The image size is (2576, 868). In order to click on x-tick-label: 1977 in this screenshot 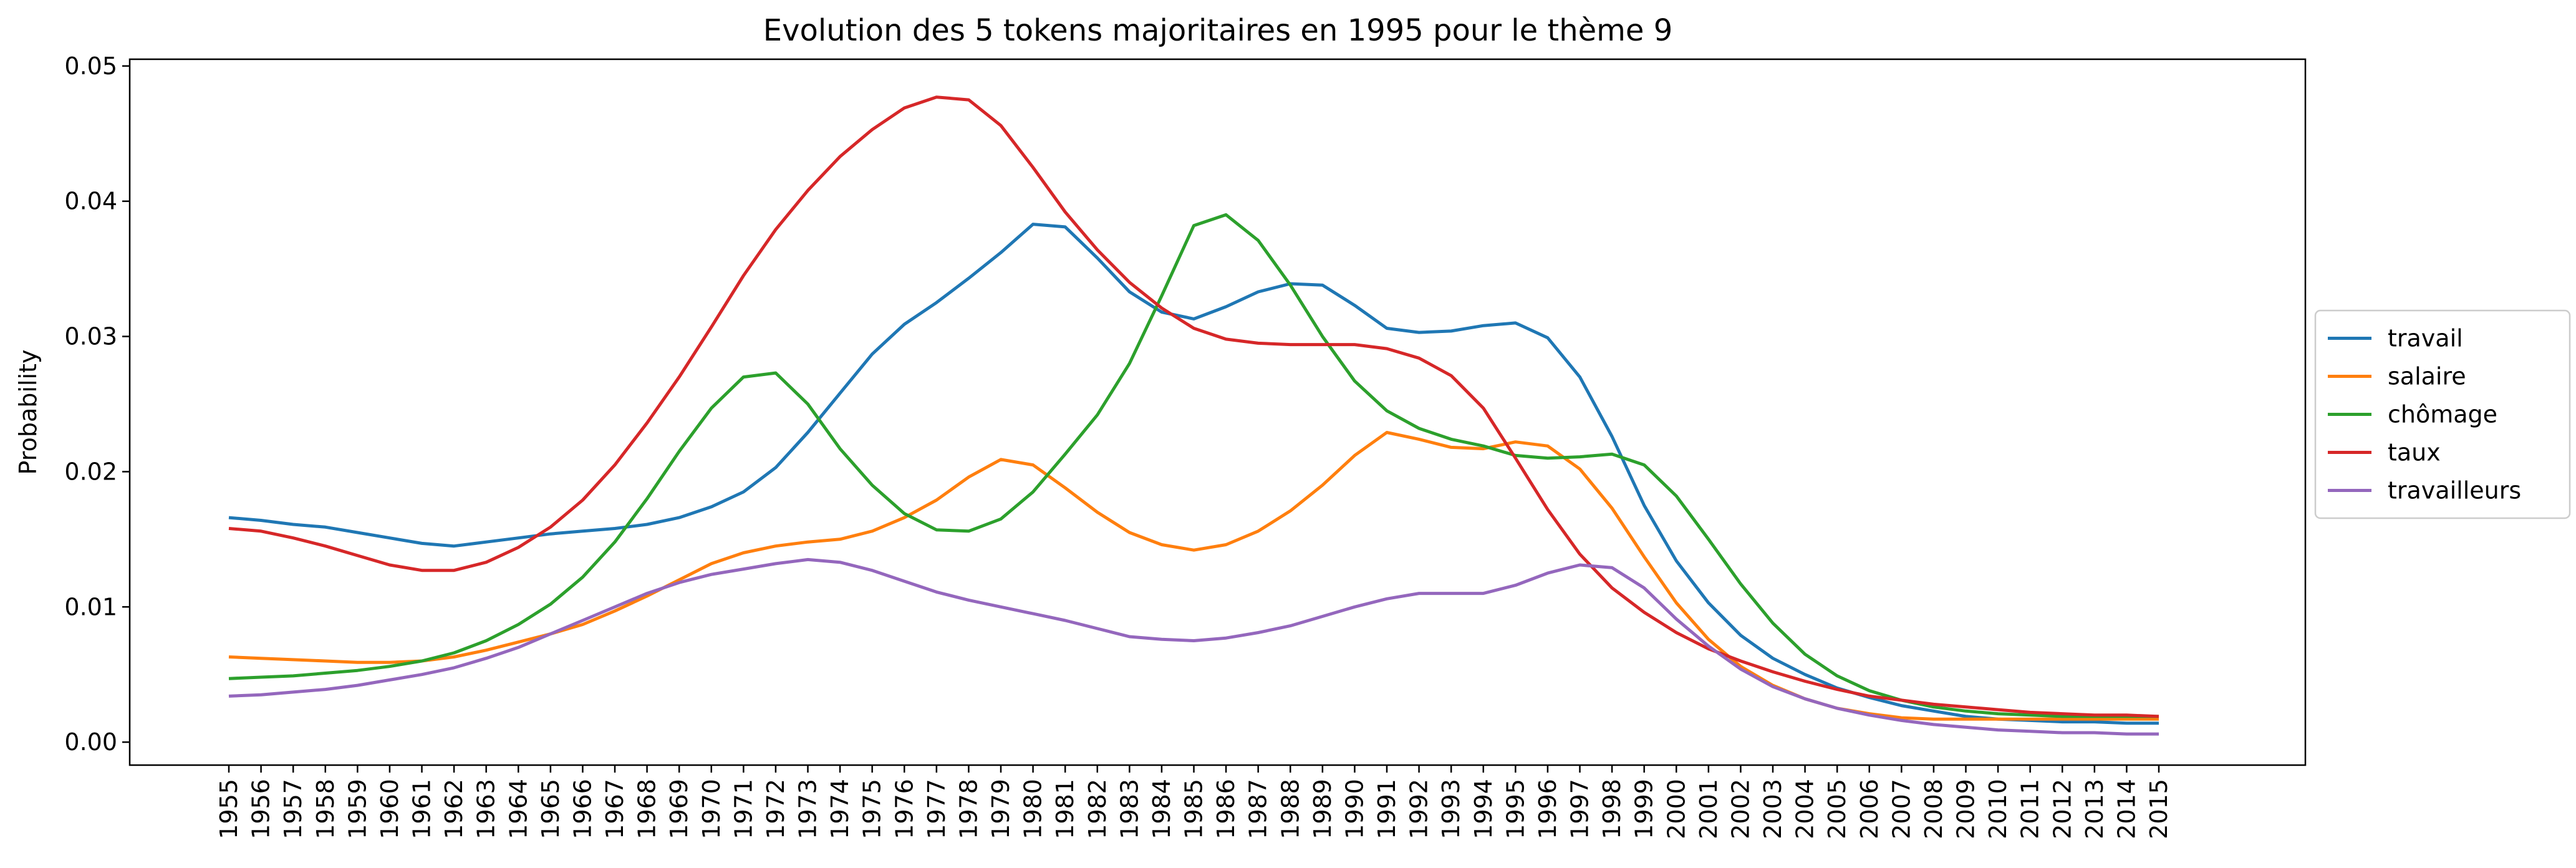, I will do `click(936, 809)`.